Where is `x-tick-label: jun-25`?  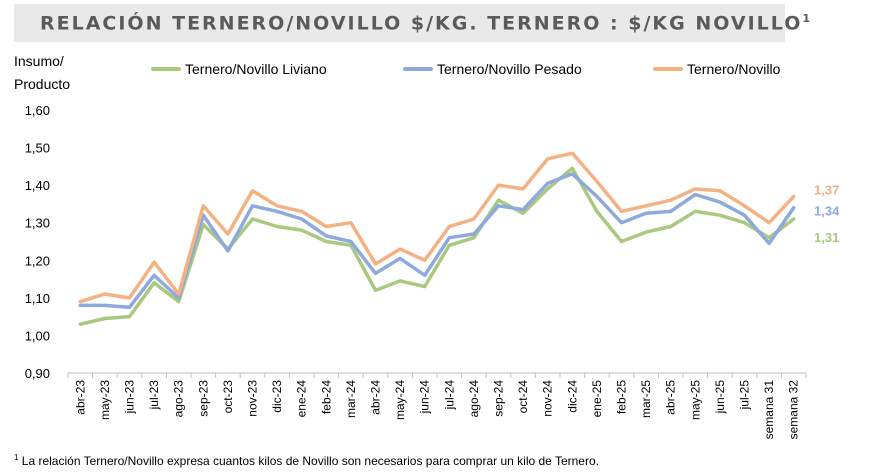
x-tick-label: jun-25 is located at coordinates (720, 397).